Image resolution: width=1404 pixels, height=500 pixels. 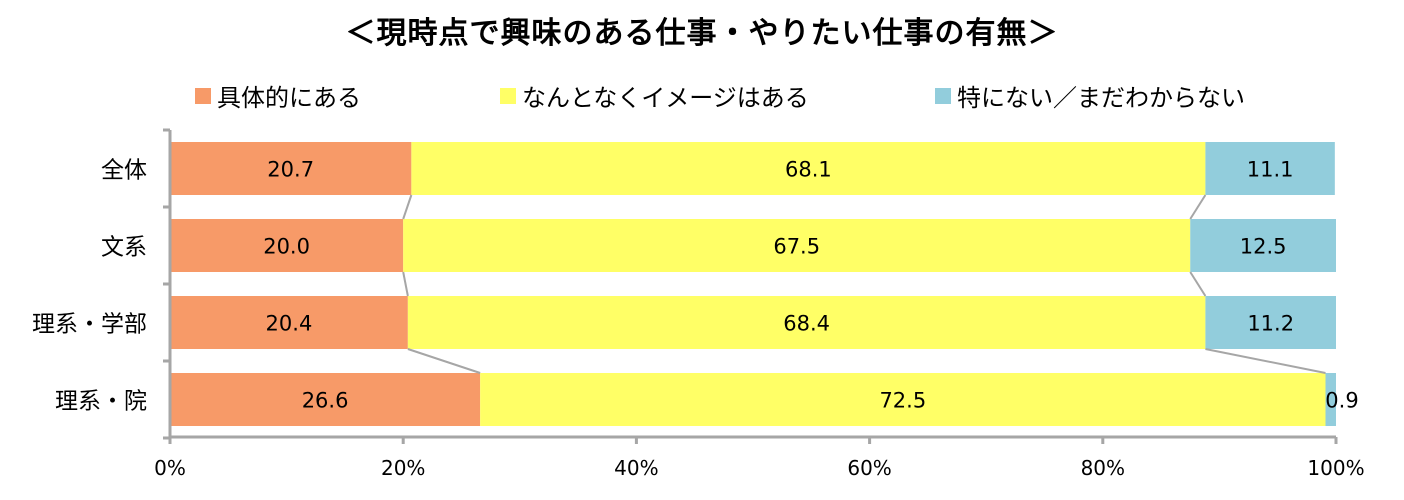 What do you see at coordinates (1335, 468) in the screenshot?
I see `x-tick-label: 100%` at bounding box center [1335, 468].